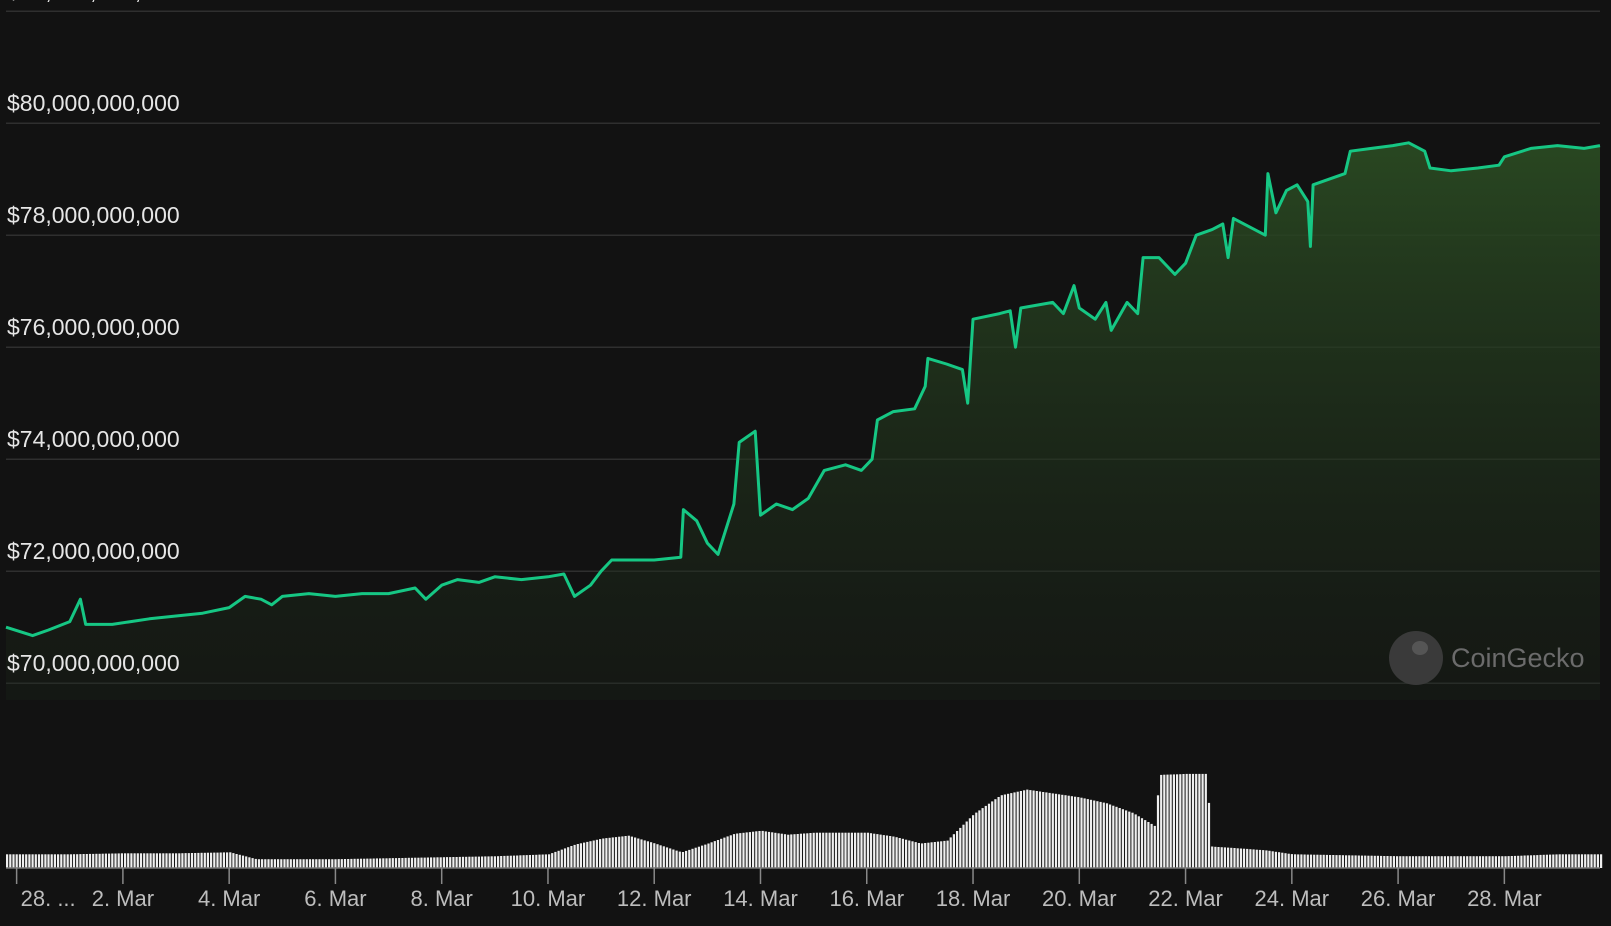 Image resolution: width=1611 pixels, height=926 pixels. What do you see at coordinates (1079, 898) in the screenshot?
I see `x-tick-label: 20. Mar` at bounding box center [1079, 898].